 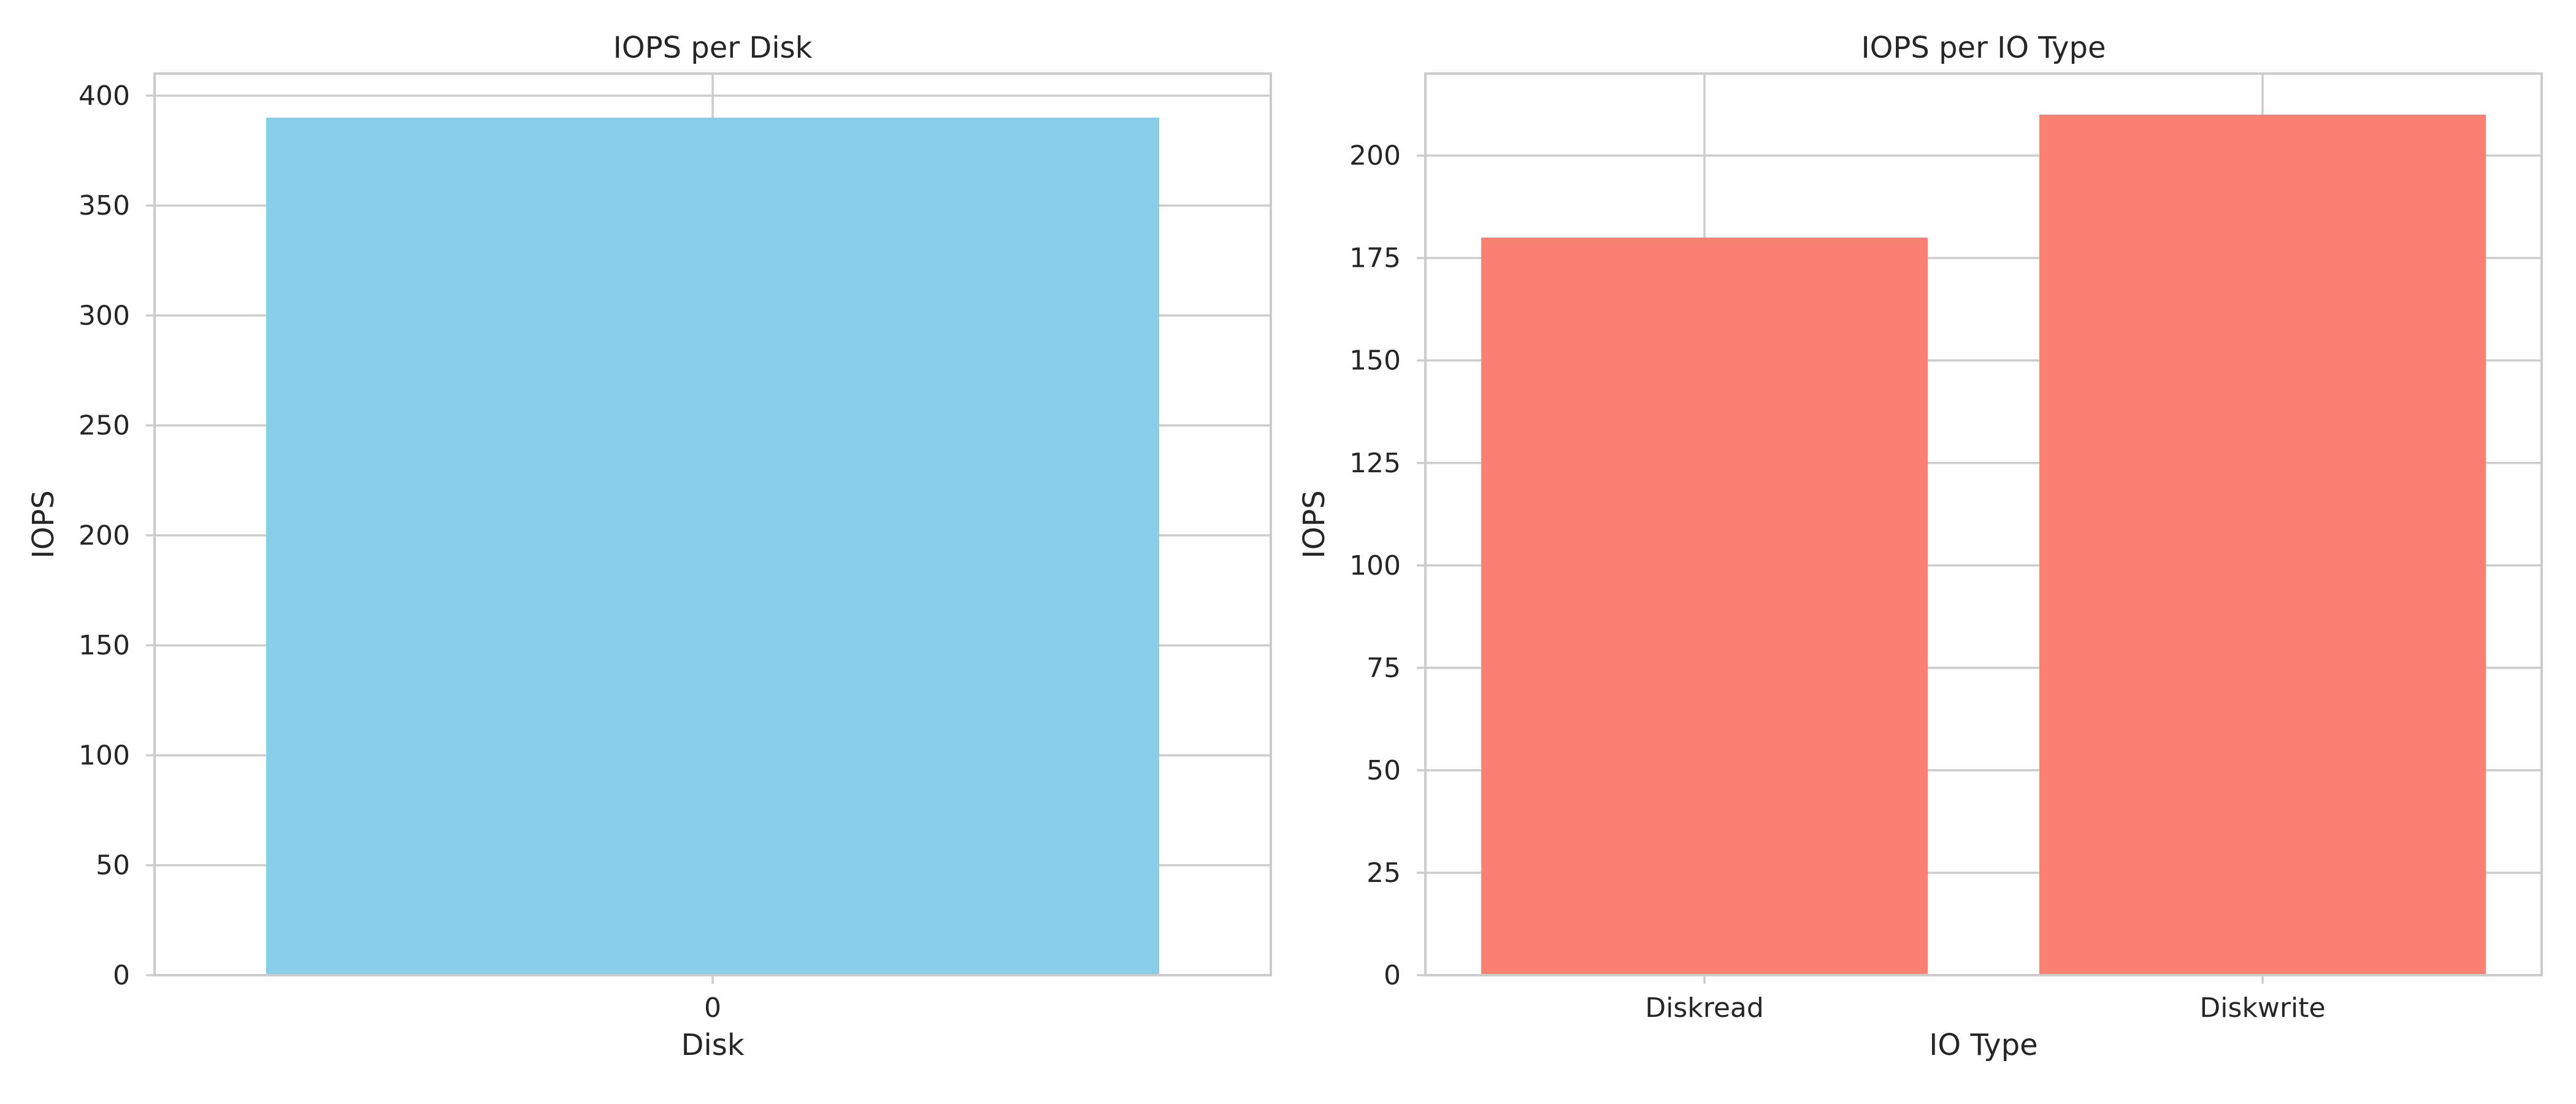 What do you see at coordinates (104, 96) in the screenshot?
I see `y-tick-label: 400` at bounding box center [104, 96].